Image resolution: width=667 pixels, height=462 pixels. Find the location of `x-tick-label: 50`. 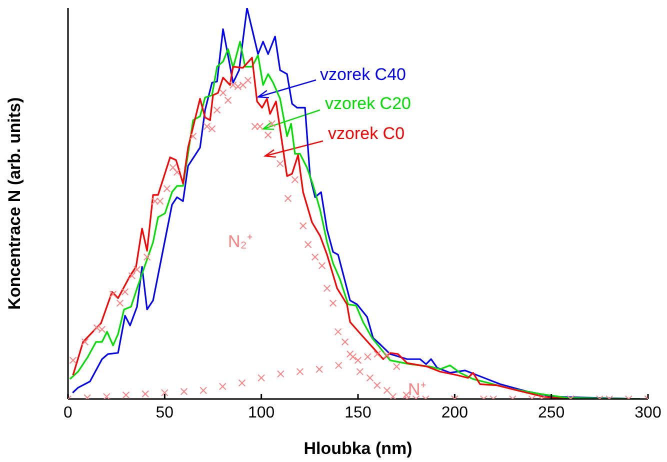

x-tick-label: 50 is located at coordinates (165, 413).